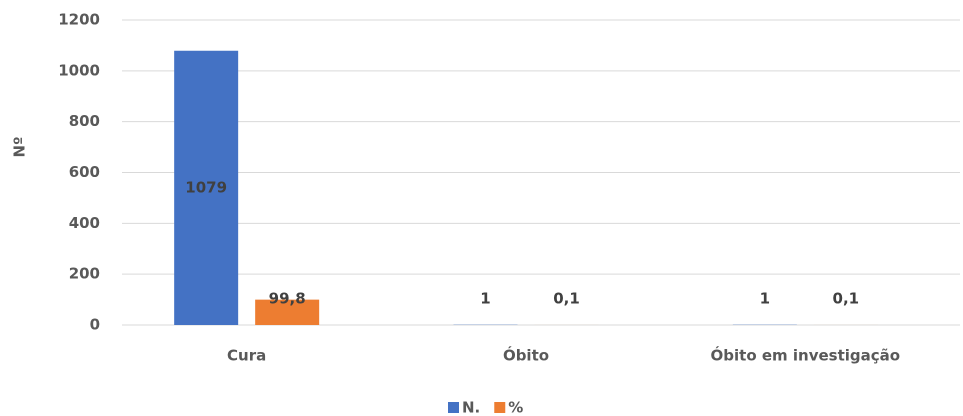 The width and height of the screenshot is (963, 416). I want to click on y-tick-label: 200, so click(84, 274).